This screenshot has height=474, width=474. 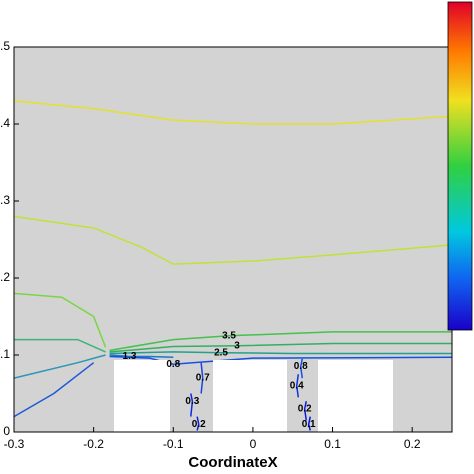 I want to click on colorbar, so click(x=460, y=166).